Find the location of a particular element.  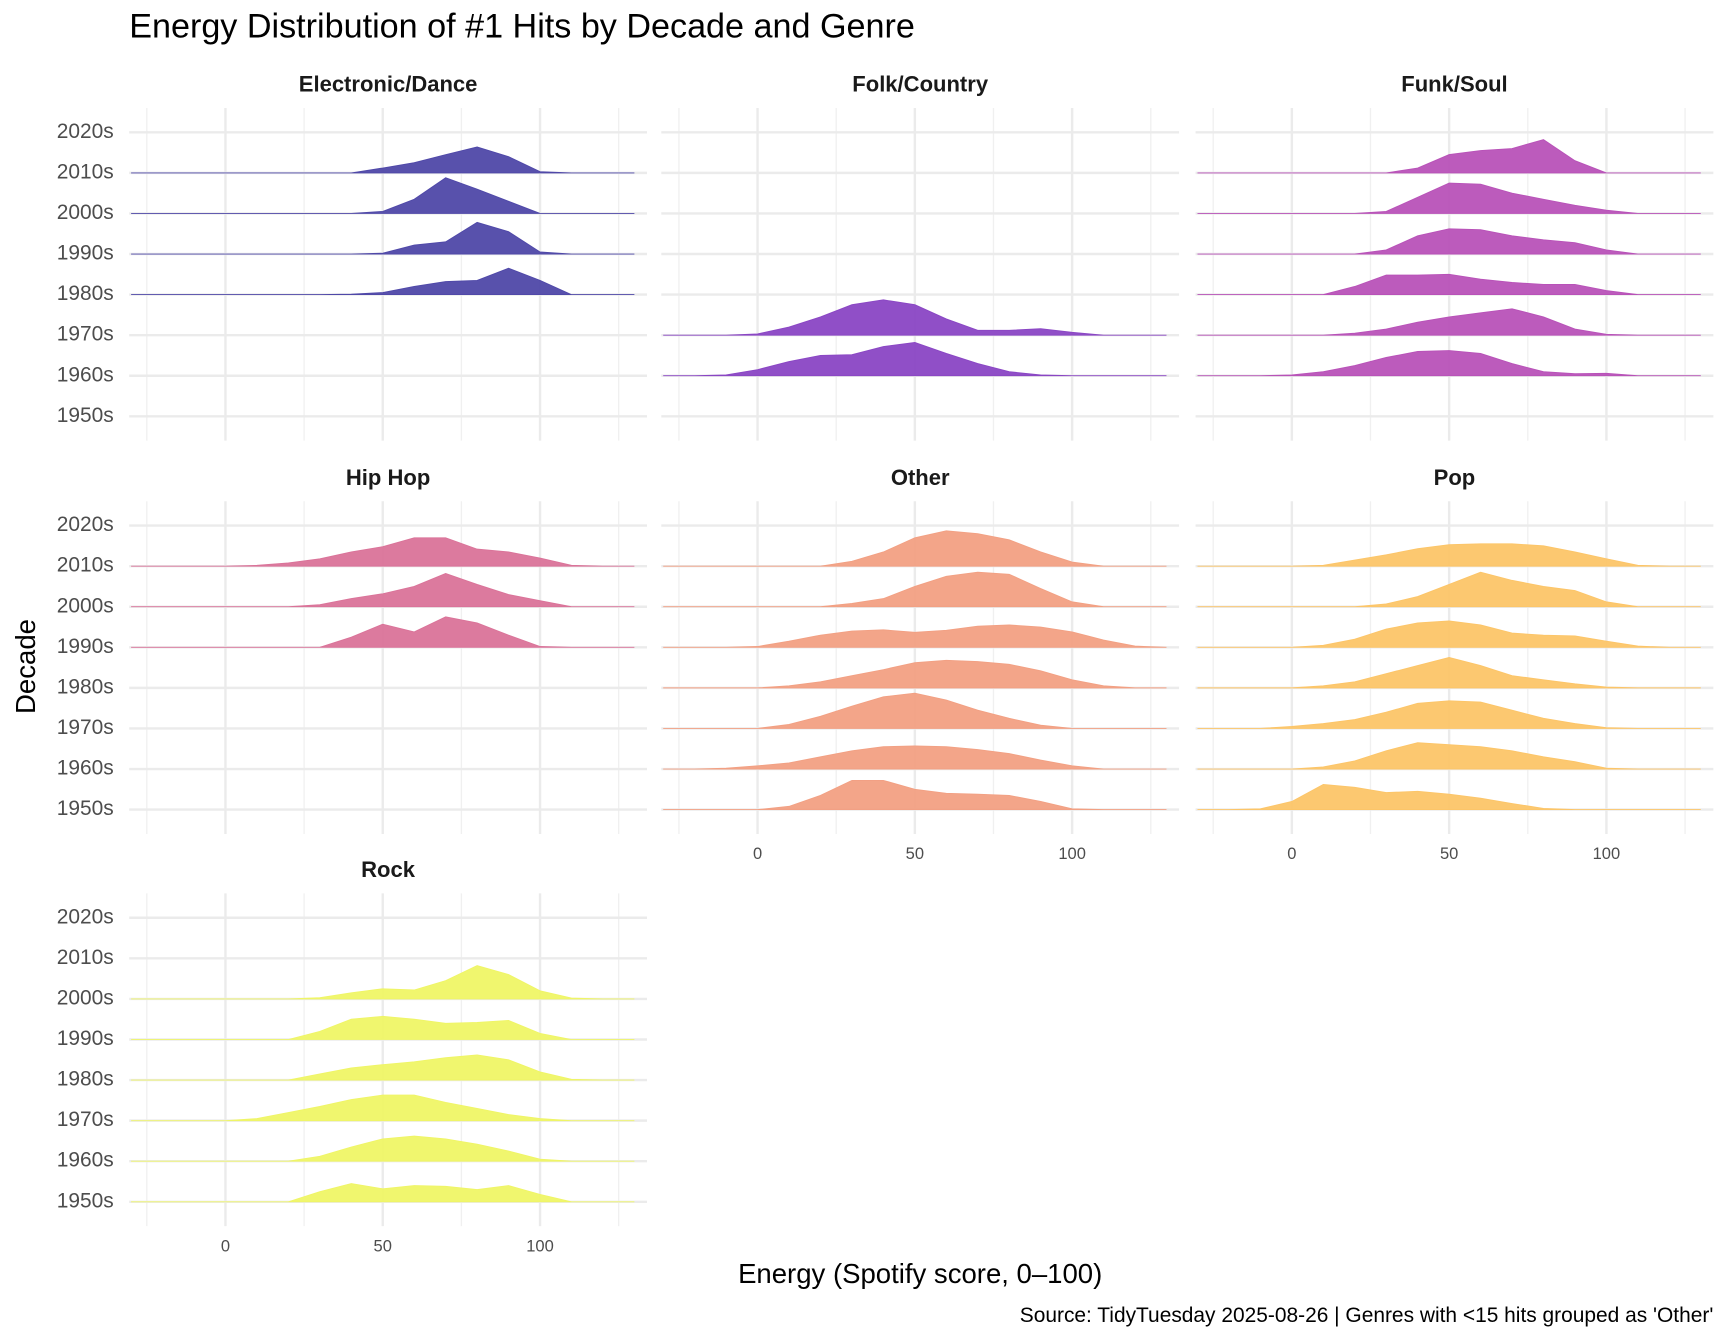

y-axis-title: Decade is located at coordinates (25, 666).